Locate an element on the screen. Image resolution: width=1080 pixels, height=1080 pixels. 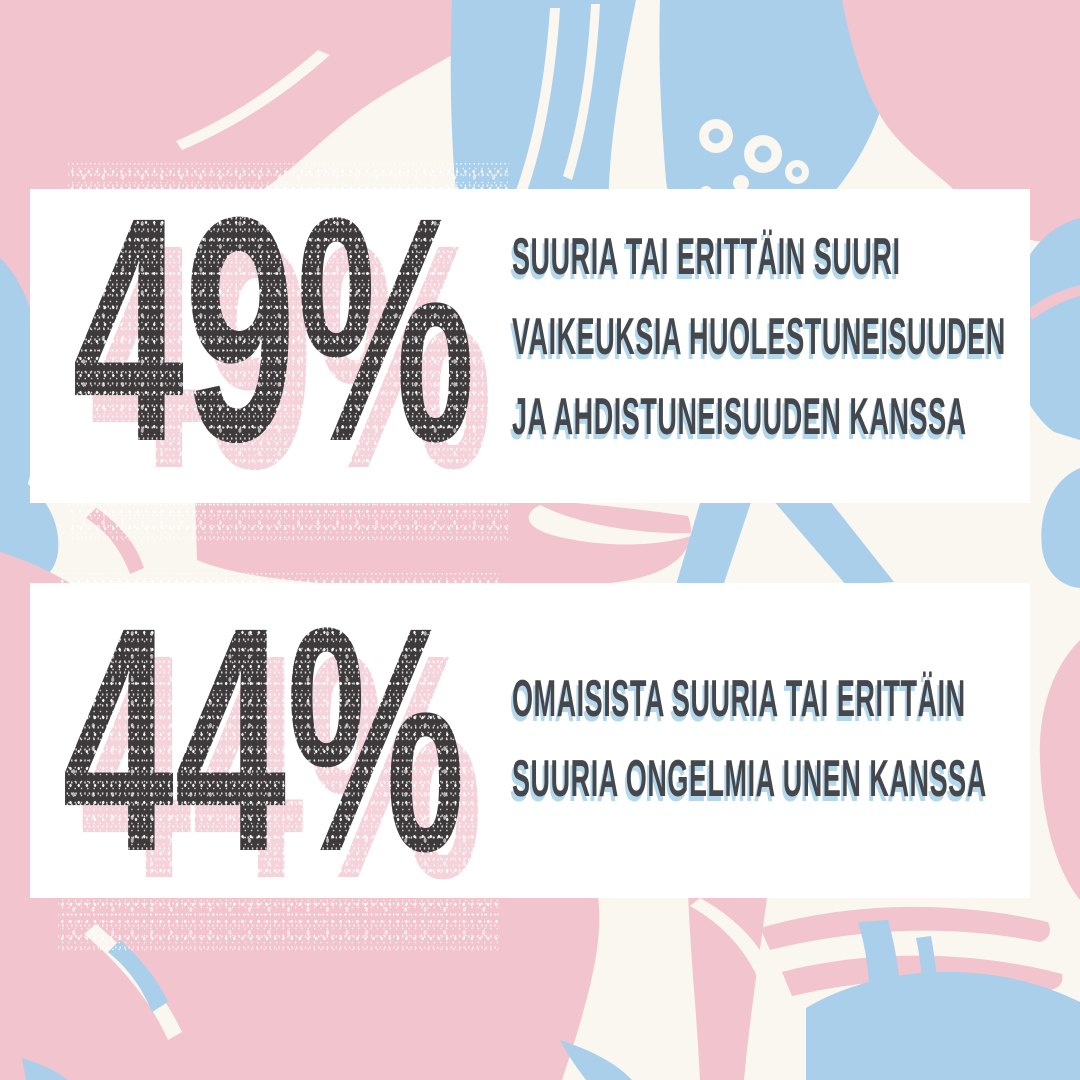
stat-description-line: VAIKEUKSIA HUOLESTUNEISUUDEN is located at coordinates (759, 337).